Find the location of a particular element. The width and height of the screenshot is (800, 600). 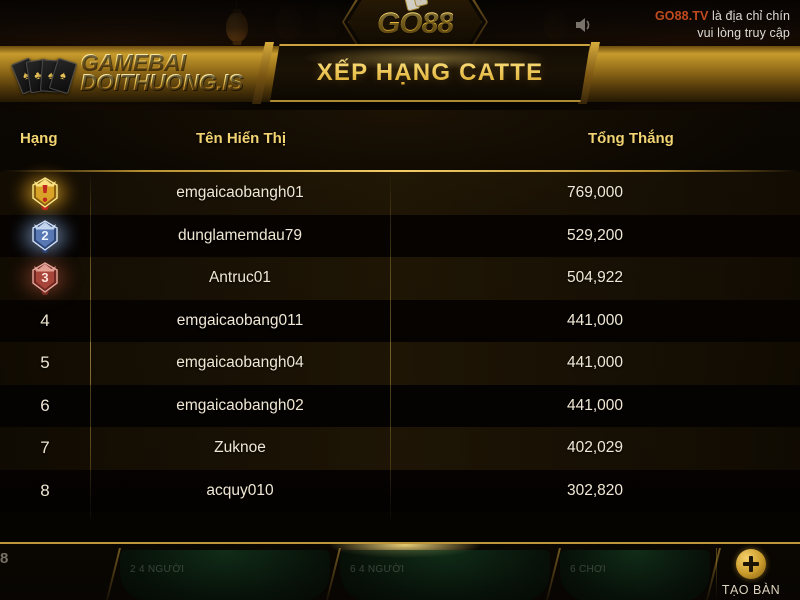

site-logo: ♠ ♣ ♠ ♠ GAMEBAI DOITHUONG.IS is located at coordinates (132, 72).